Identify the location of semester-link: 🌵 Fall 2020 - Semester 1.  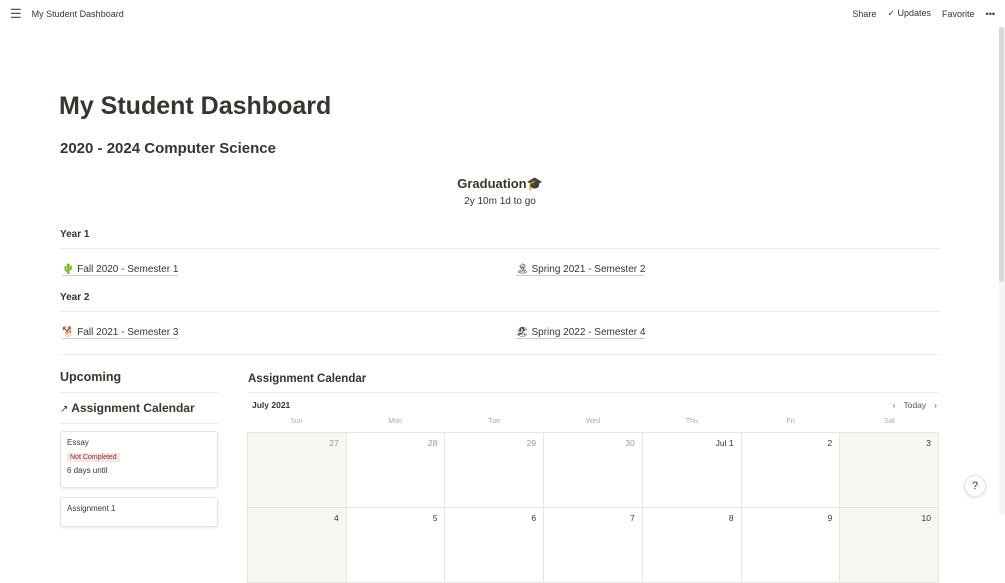
(120, 270).